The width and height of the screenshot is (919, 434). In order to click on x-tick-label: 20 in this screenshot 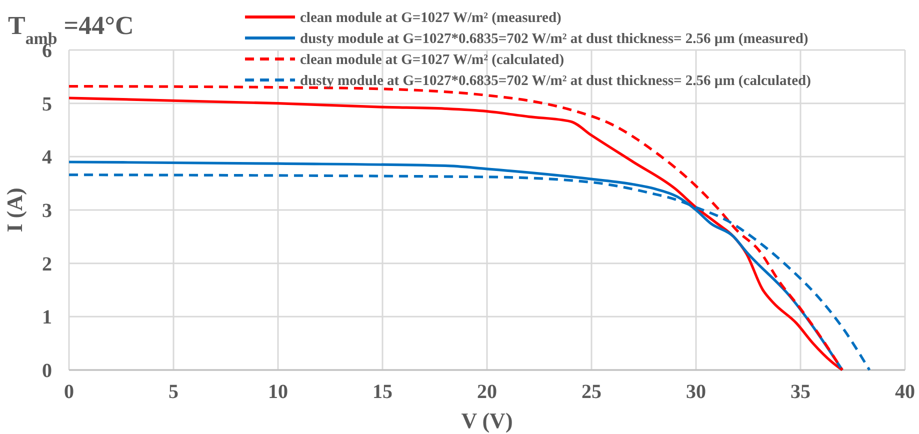, I will do `click(487, 392)`.